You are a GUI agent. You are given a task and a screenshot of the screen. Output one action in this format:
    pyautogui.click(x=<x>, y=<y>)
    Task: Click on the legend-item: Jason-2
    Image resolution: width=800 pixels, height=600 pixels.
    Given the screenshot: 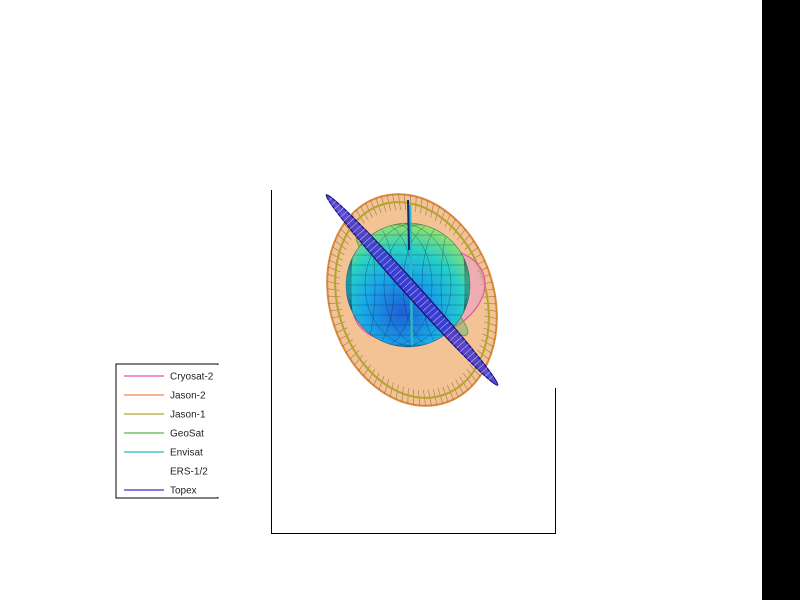 What is the action you would take?
    pyautogui.click(x=165, y=396)
    